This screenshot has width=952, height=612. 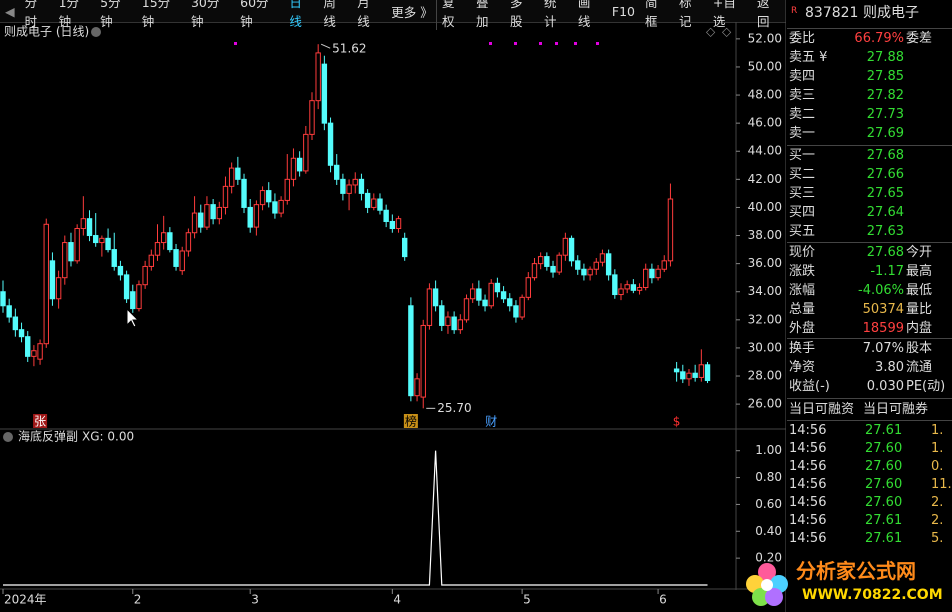 What do you see at coordinates (919, 290) in the screenshot?
I see `stat-label2: 最低` at bounding box center [919, 290].